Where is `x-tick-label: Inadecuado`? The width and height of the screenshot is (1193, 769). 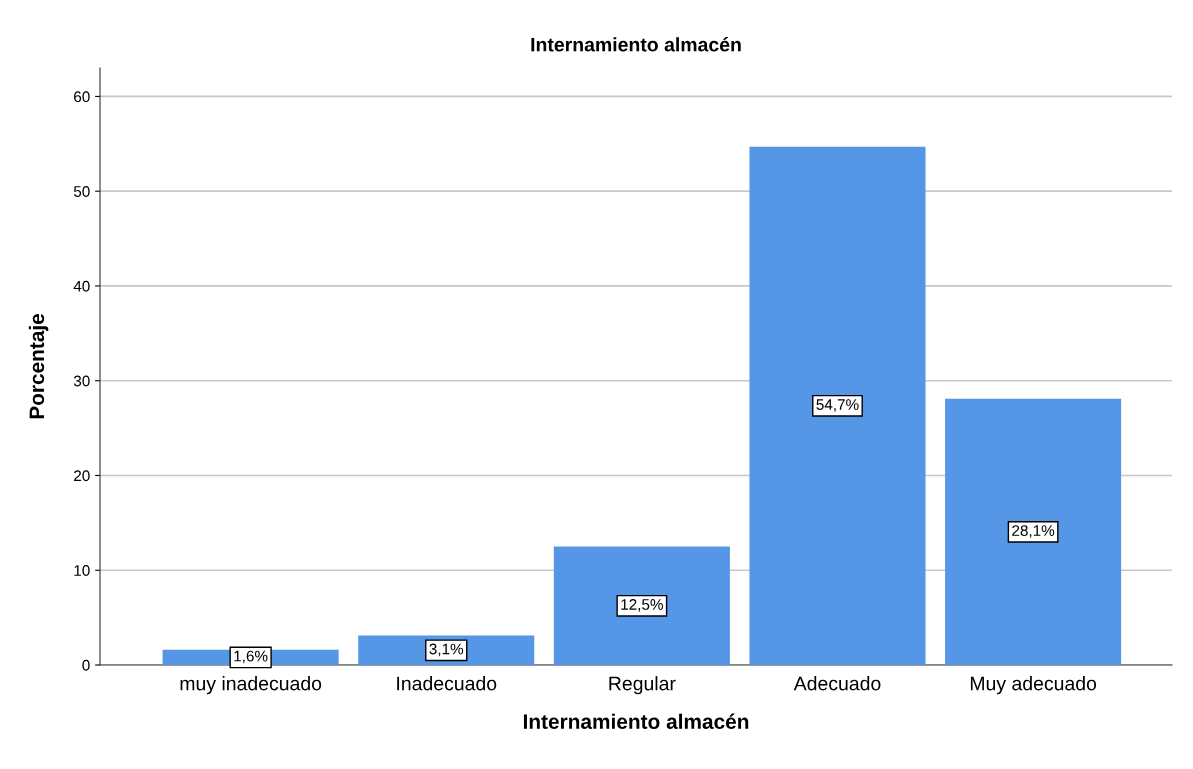
x-tick-label: Inadecuado is located at coordinates (447, 683).